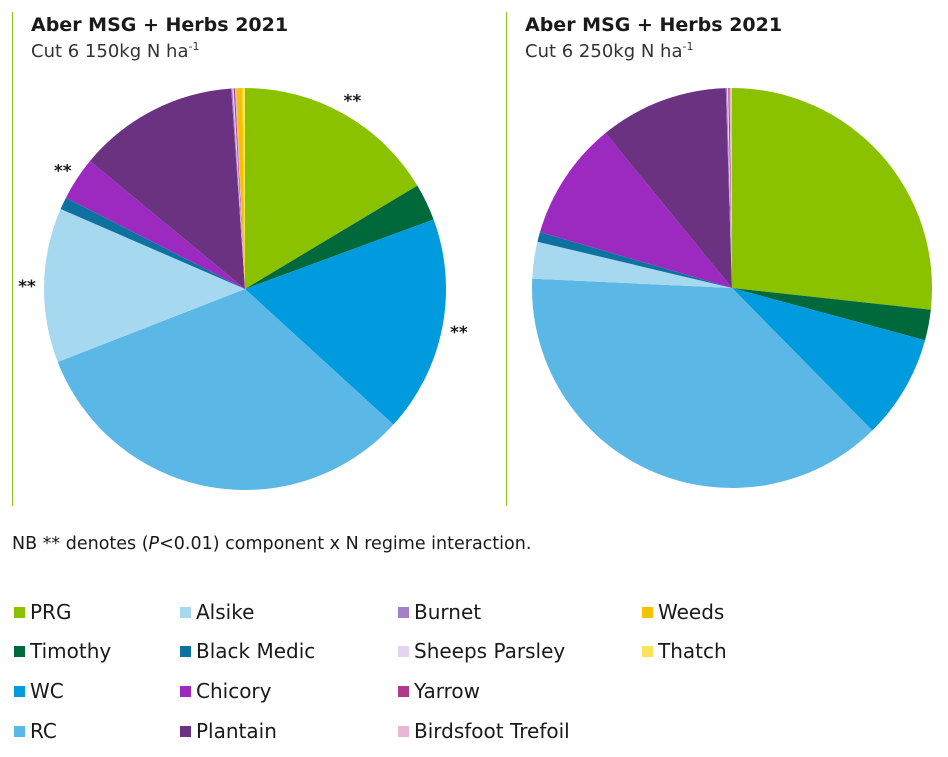 Image resolution: width=948 pixels, height=757 pixels. What do you see at coordinates (225, 612) in the screenshot?
I see `legend-label: Alsike` at bounding box center [225, 612].